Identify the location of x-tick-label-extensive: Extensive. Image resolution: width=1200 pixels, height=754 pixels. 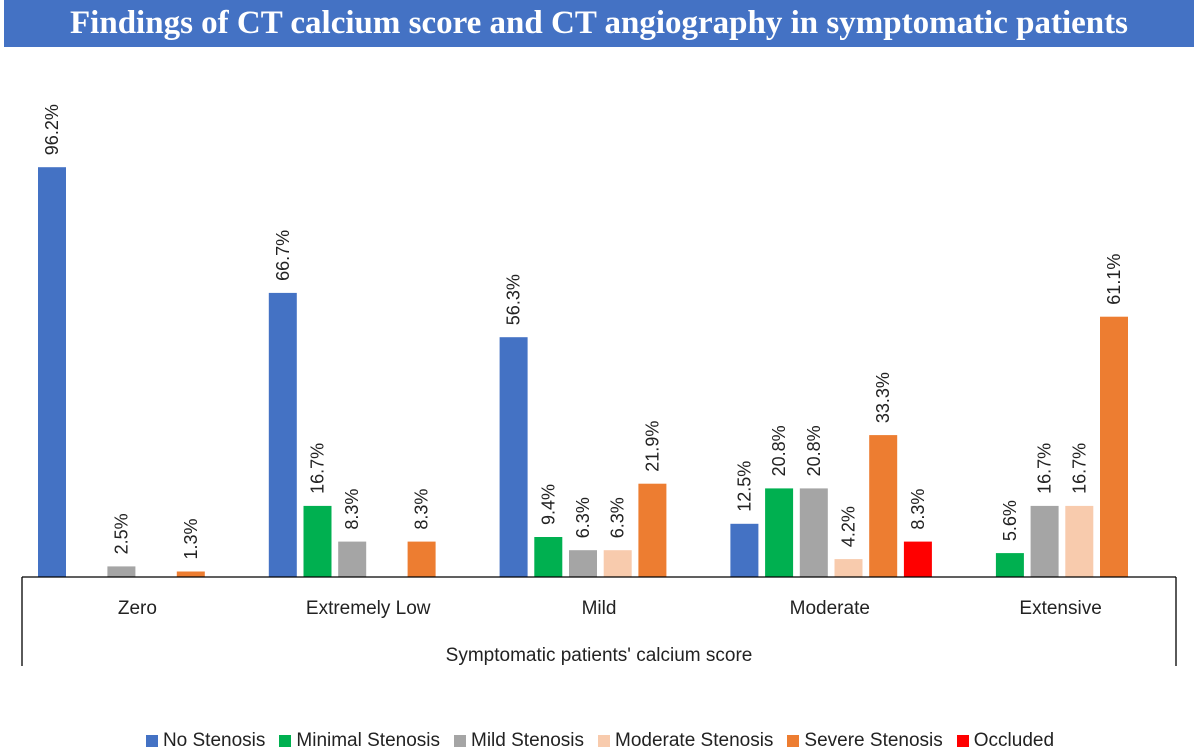
(1060, 608).